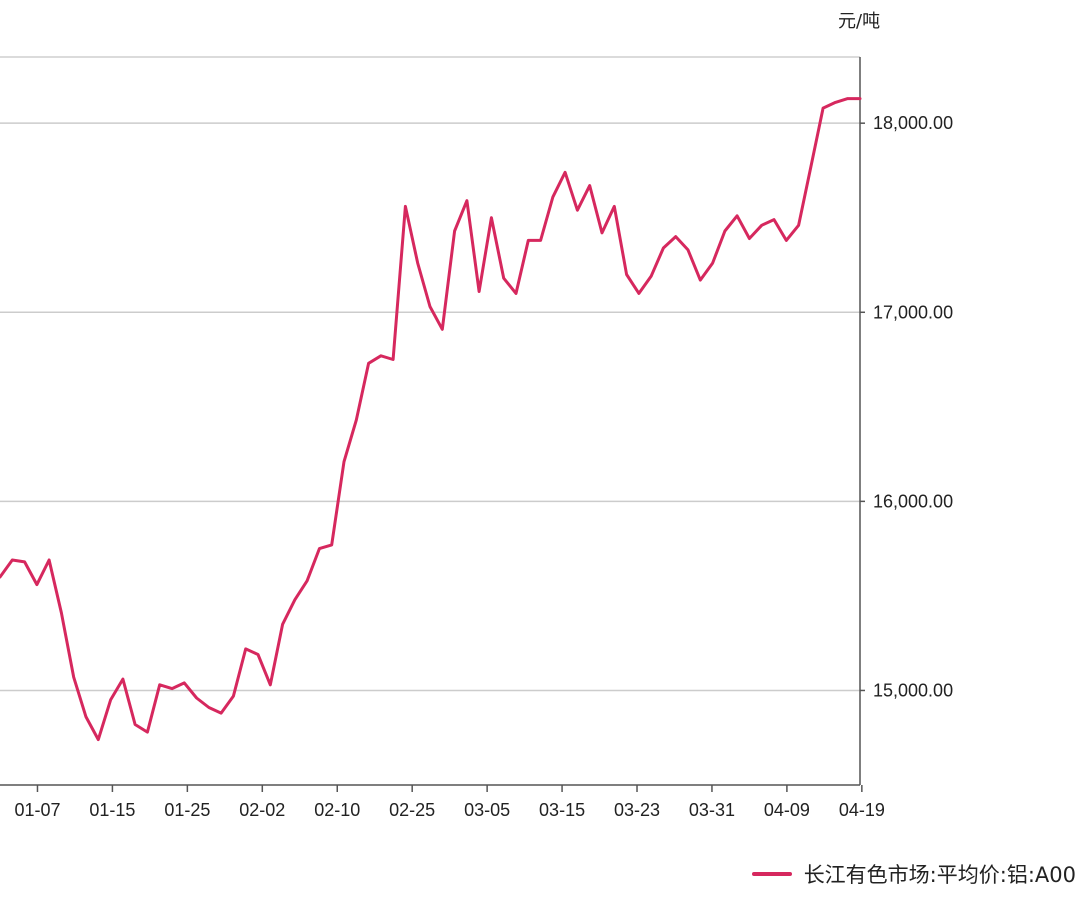  Describe the element at coordinates (637, 810) in the screenshot. I see `x-tick-label: 03-23` at that location.